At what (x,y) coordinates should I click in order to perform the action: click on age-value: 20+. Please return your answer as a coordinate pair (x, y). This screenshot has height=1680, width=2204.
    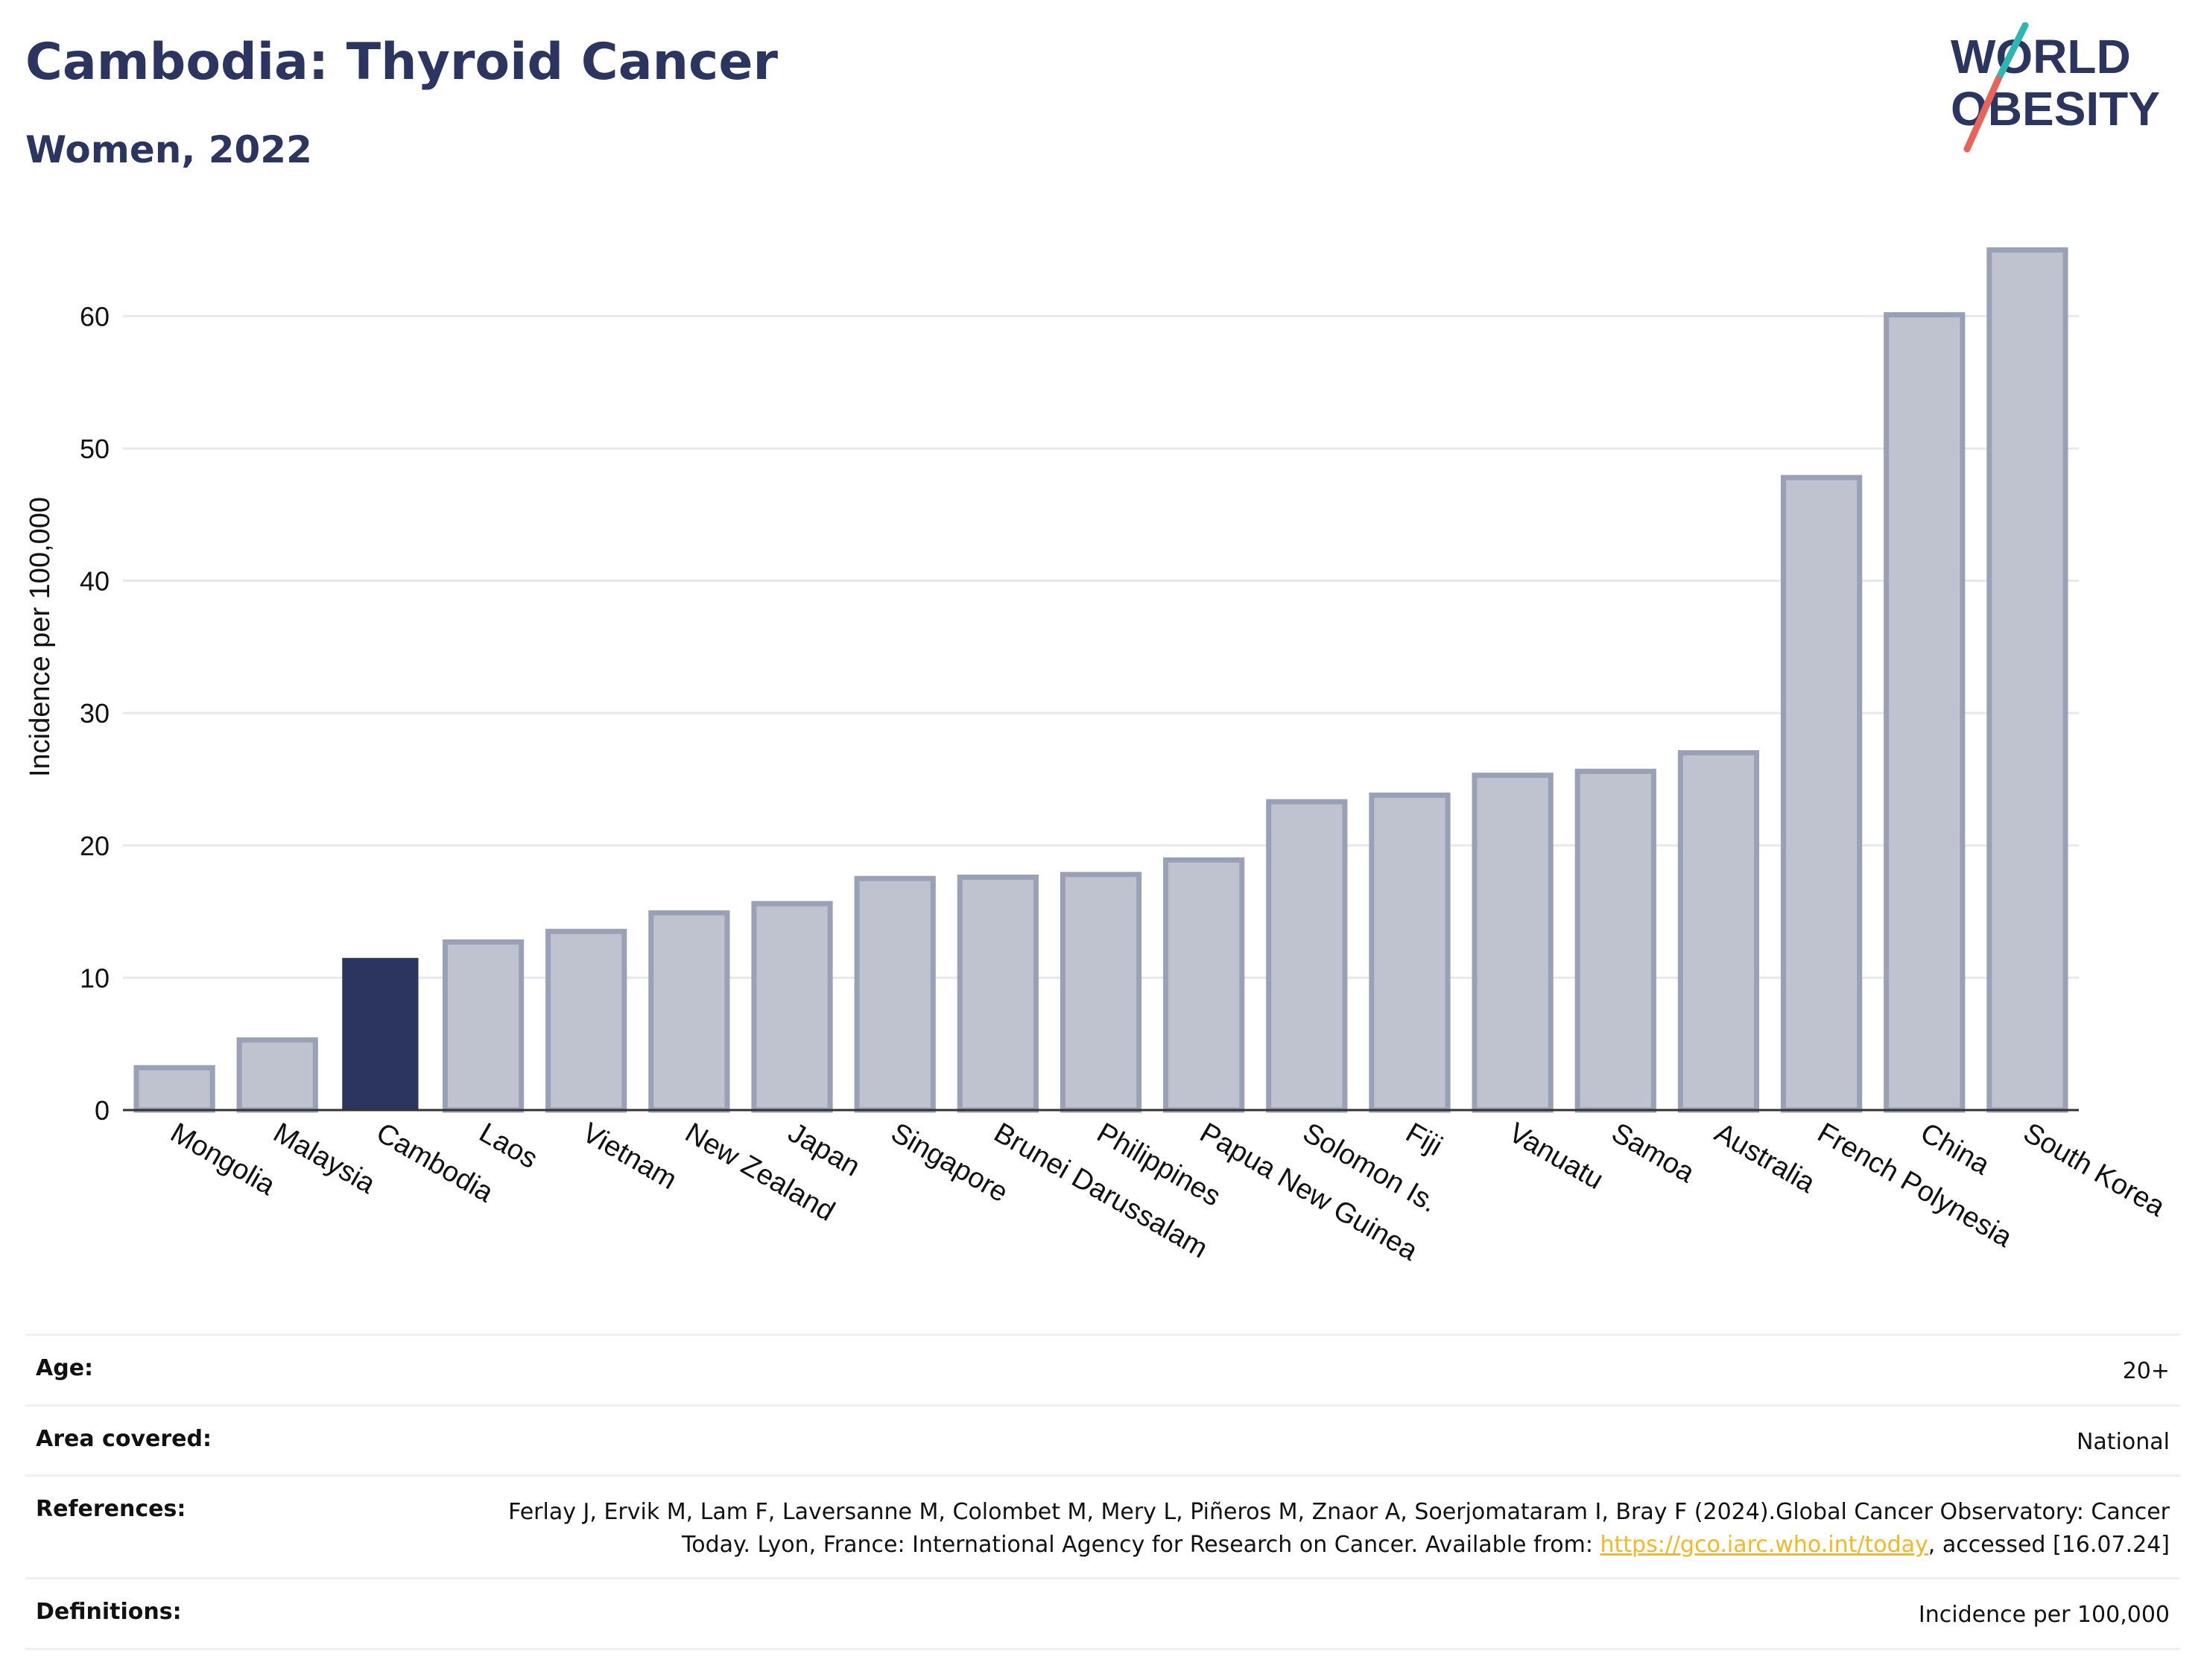
    Looking at the image, I should click on (2146, 1371).